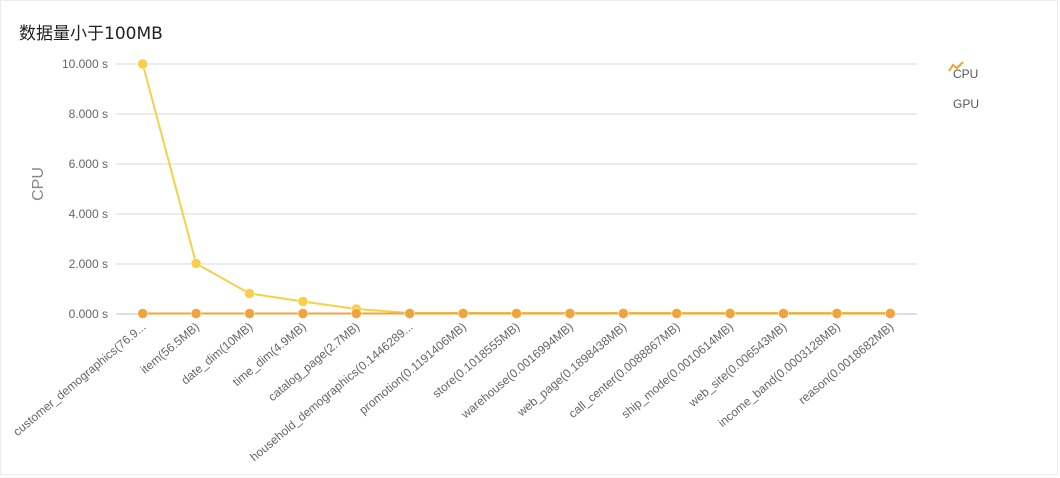 Image resolution: width=1060 pixels, height=478 pixels. I want to click on y-tick-label: 10.000 s, so click(85, 64).